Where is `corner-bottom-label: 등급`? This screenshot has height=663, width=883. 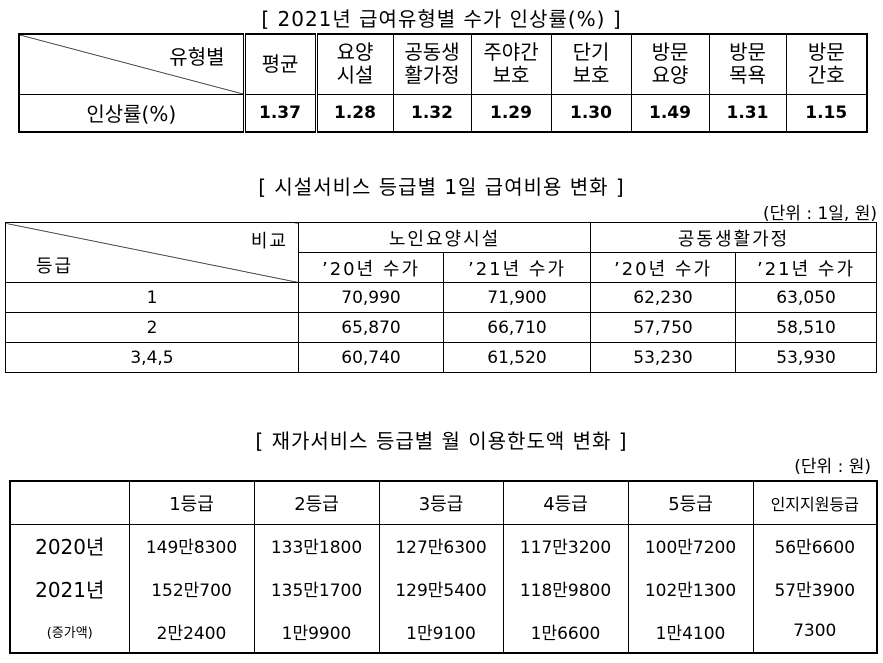
corner-bottom-label: 등급 is located at coordinates (55, 266).